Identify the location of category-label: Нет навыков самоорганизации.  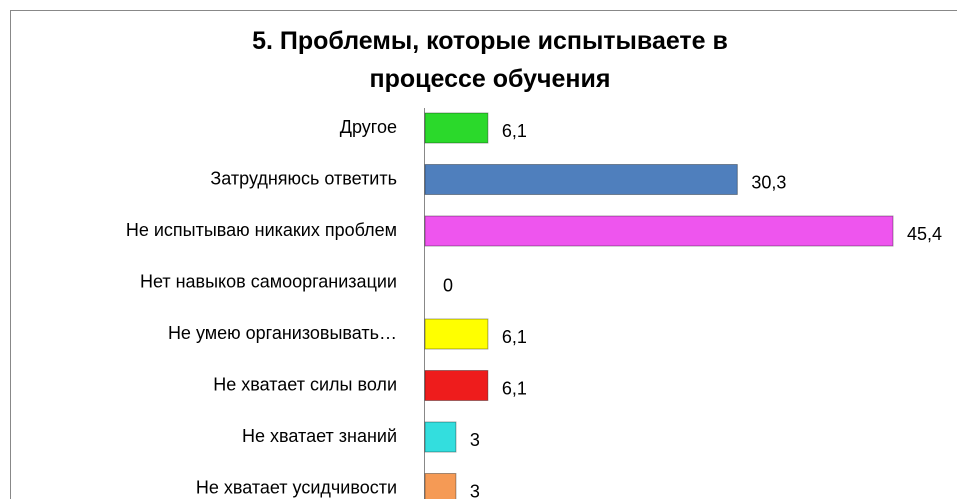
(268, 281).